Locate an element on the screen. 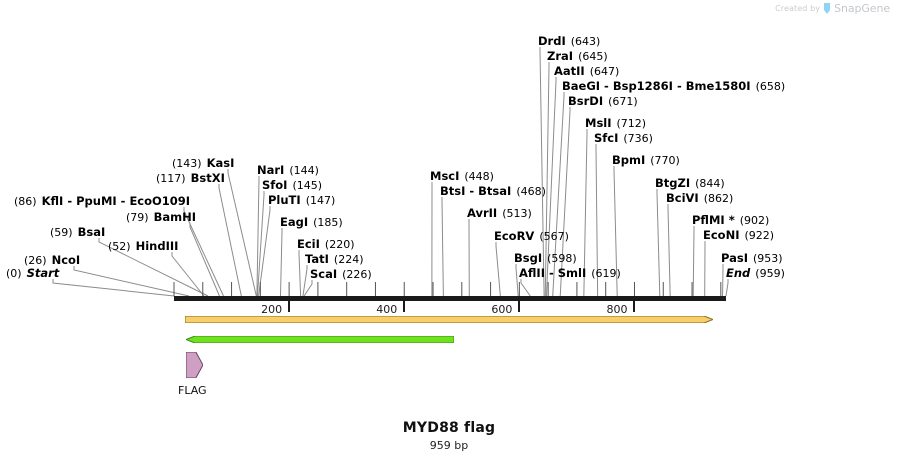 The width and height of the screenshot is (898, 462). enzyme-name: BtsI is located at coordinates (453, 191).